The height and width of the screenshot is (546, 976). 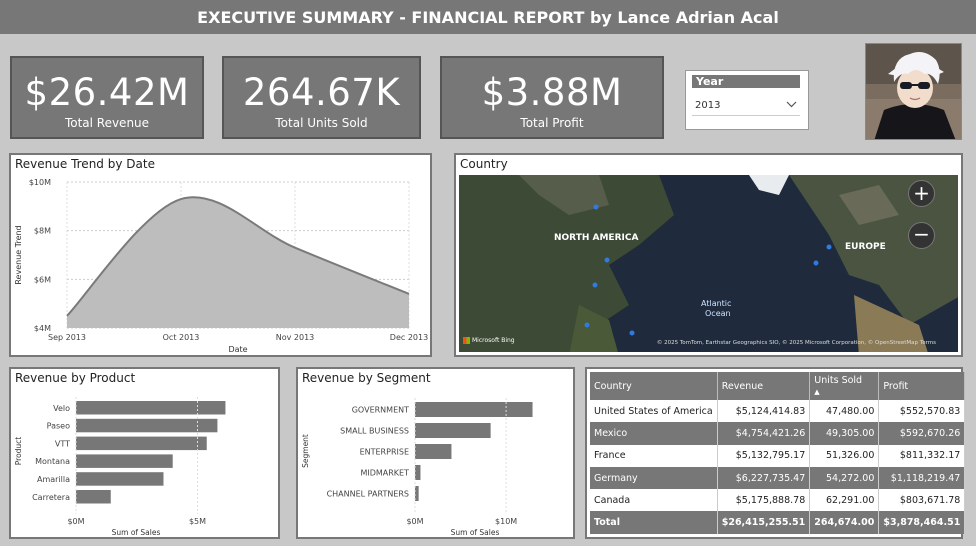 What do you see at coordinates (913, 91) in the screenshot?
I see `author-avatar` at bounding box center [913, 91].